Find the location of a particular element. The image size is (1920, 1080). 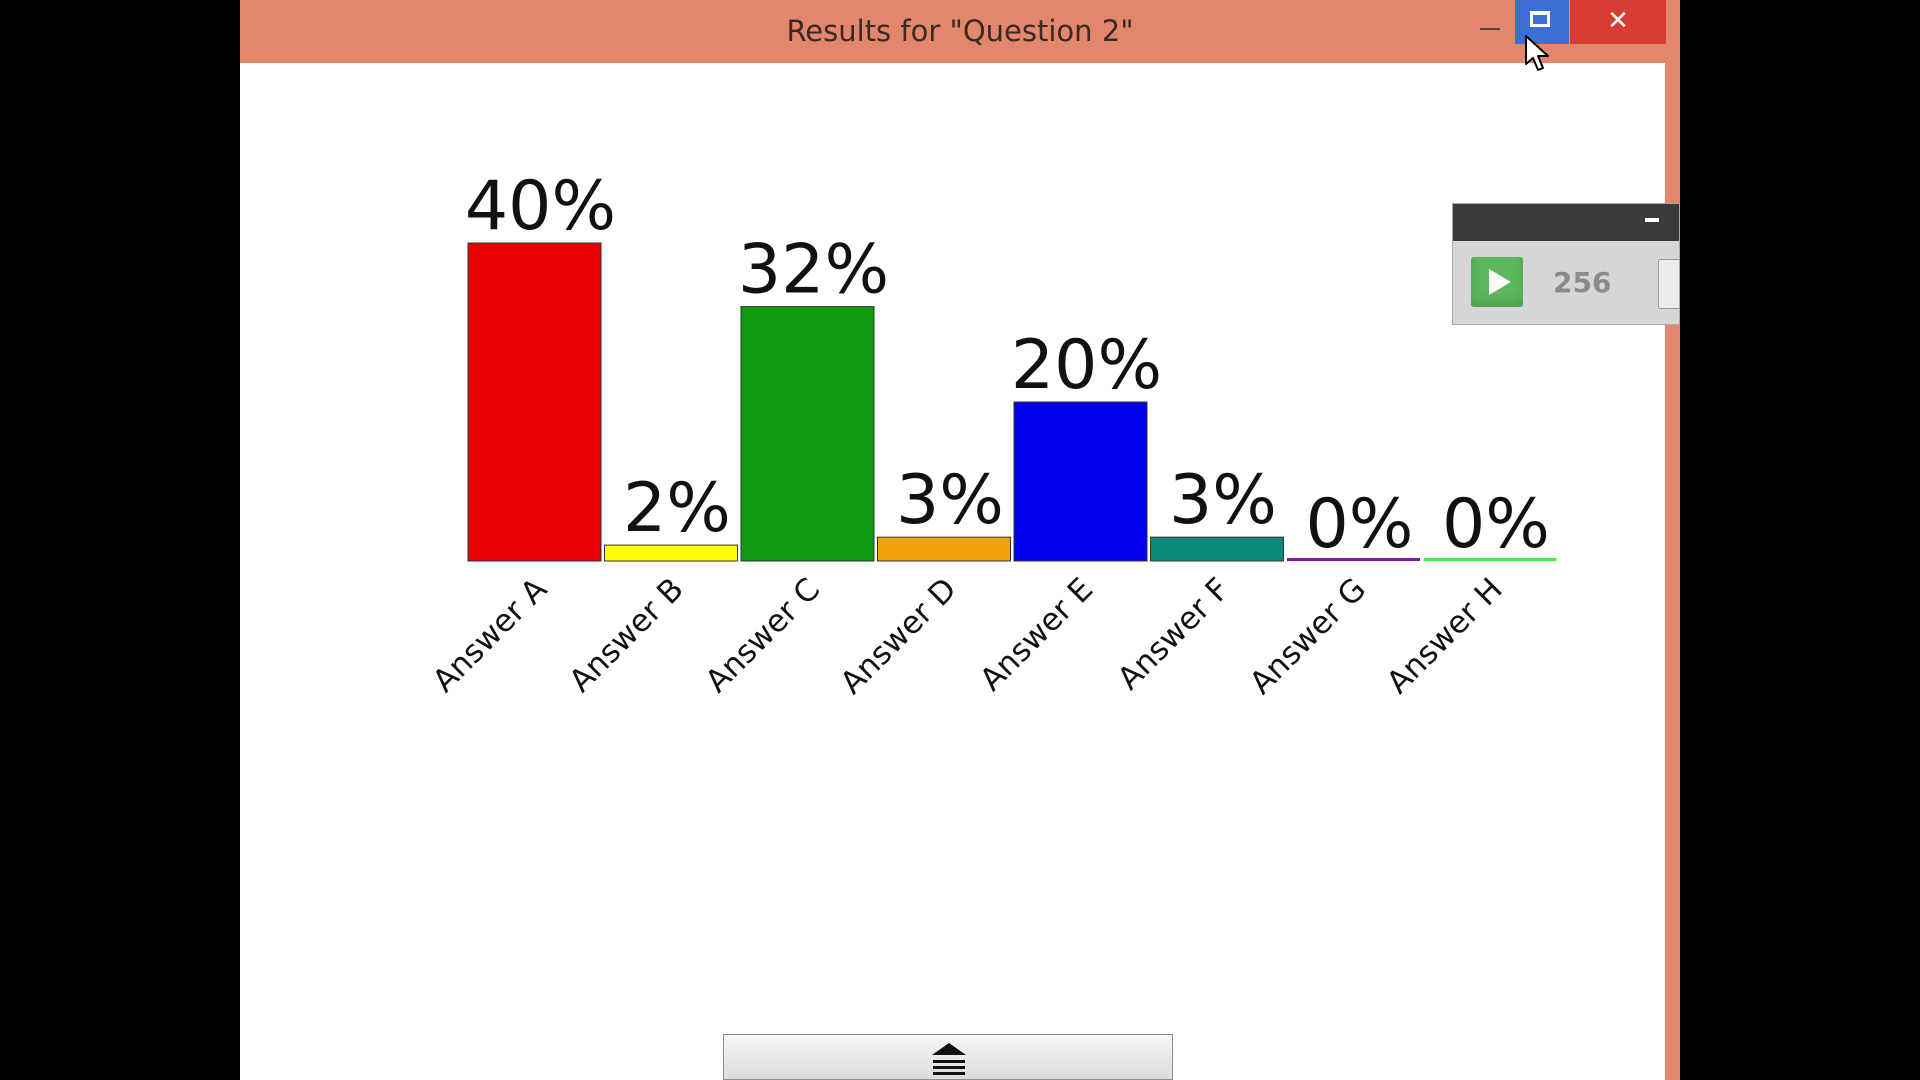

category-label: Answer D is located at coordinates (899, 636).